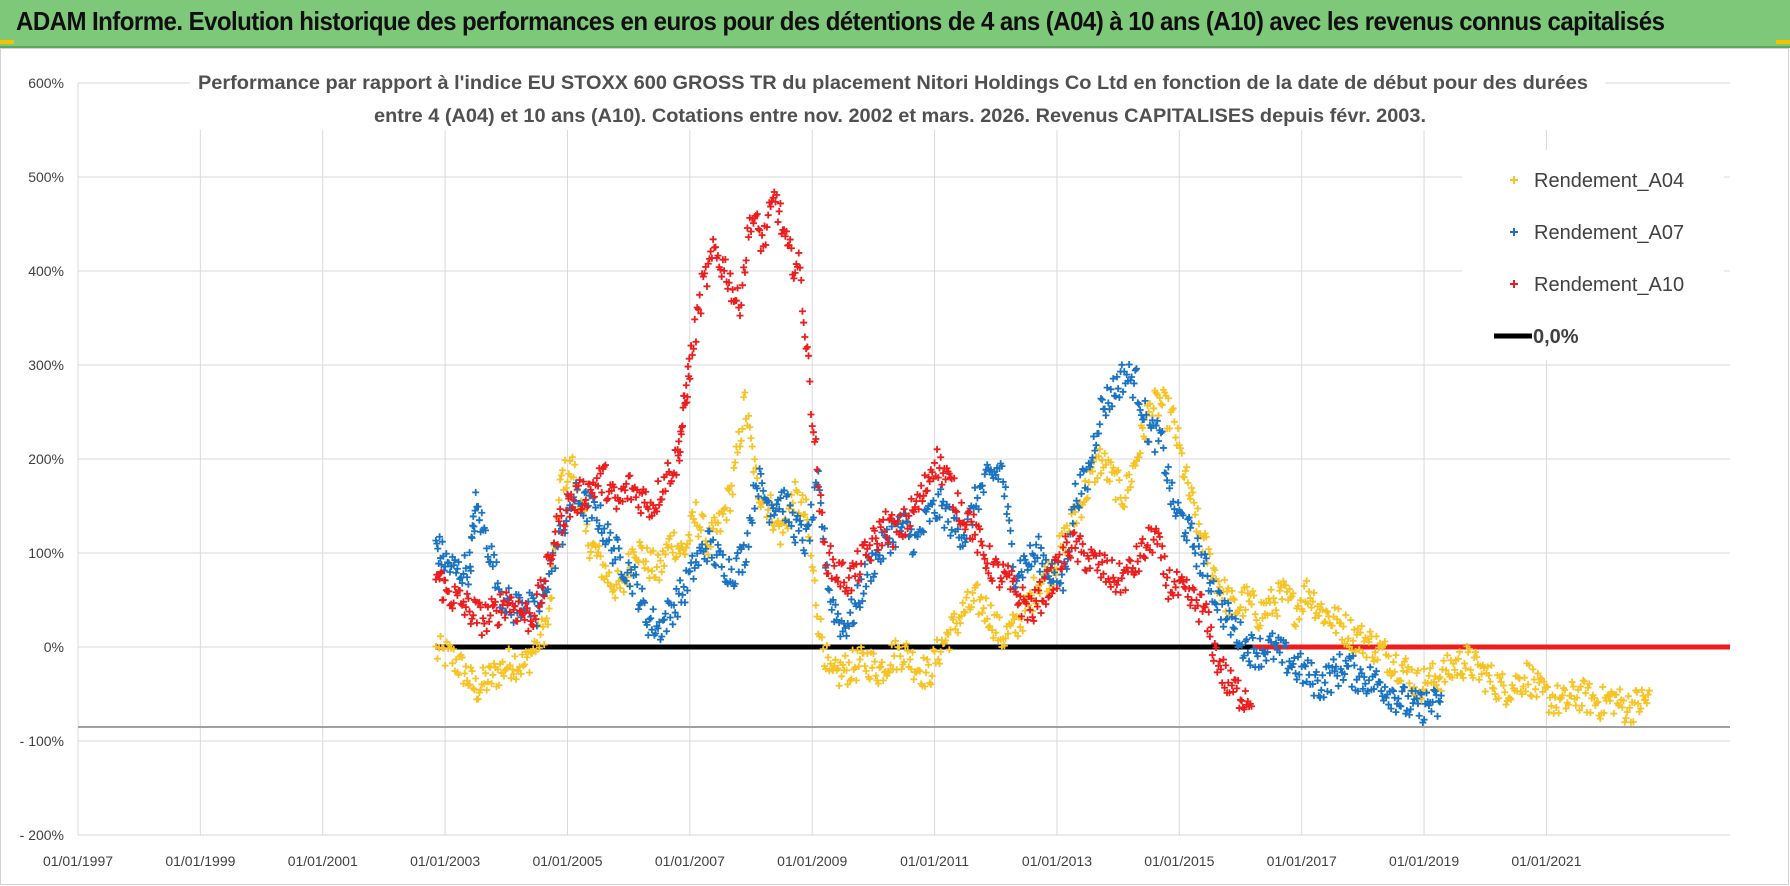 The image size is (1790, 886). What do you see at coordinates (812, 861) in the screenshot?
I see `x-tick-label: 01/01/2009` at bounding box center [812, 861].